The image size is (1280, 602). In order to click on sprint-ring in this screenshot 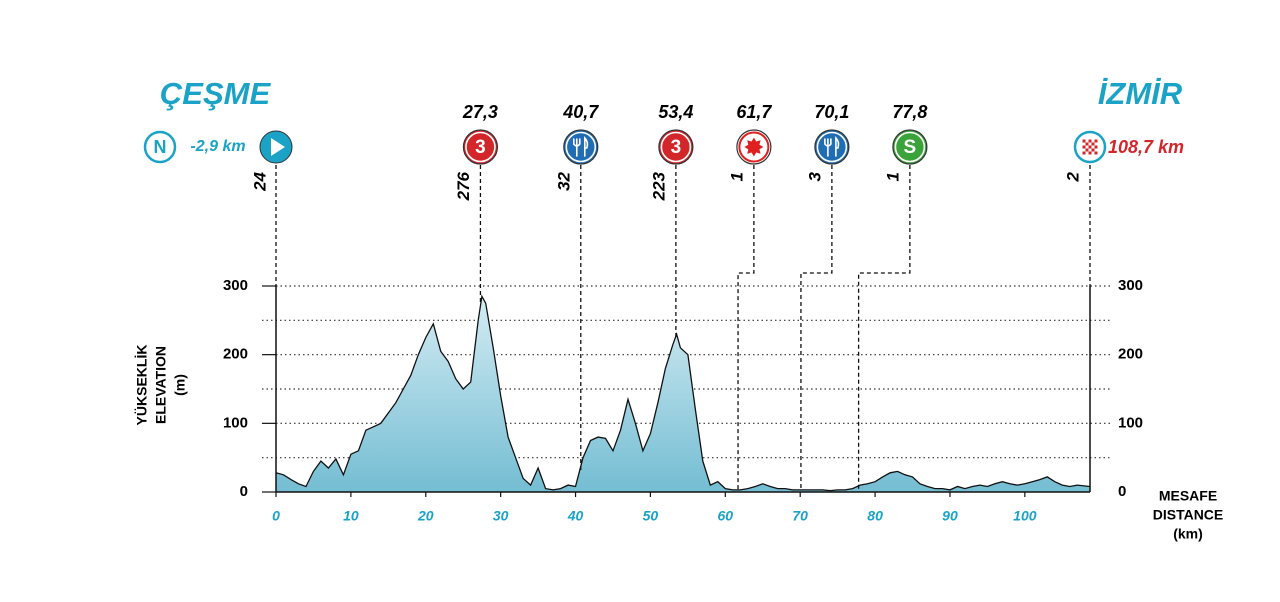, I will do `click(754, 147)`.